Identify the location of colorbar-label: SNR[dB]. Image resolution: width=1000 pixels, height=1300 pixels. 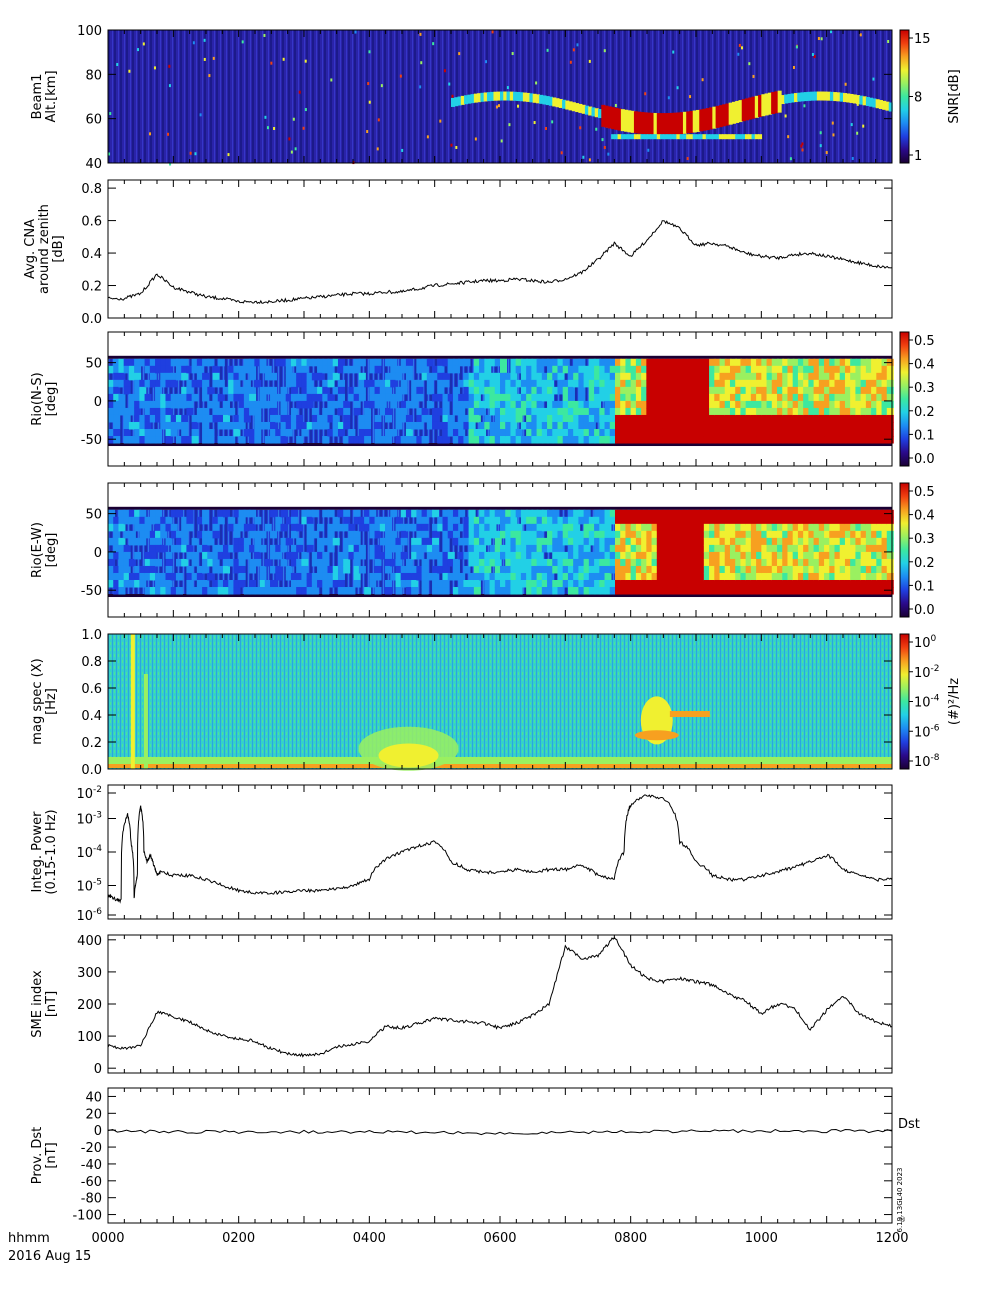
(954, 96).